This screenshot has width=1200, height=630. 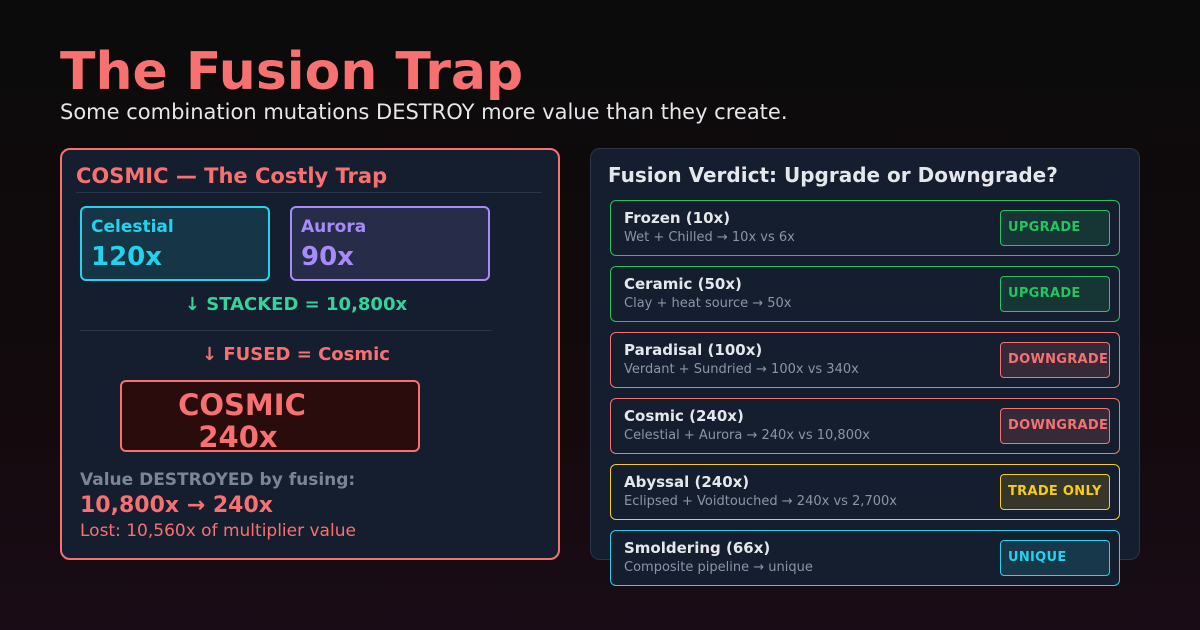 I want to click on result-value: 240x, so click(x=238, y=437).